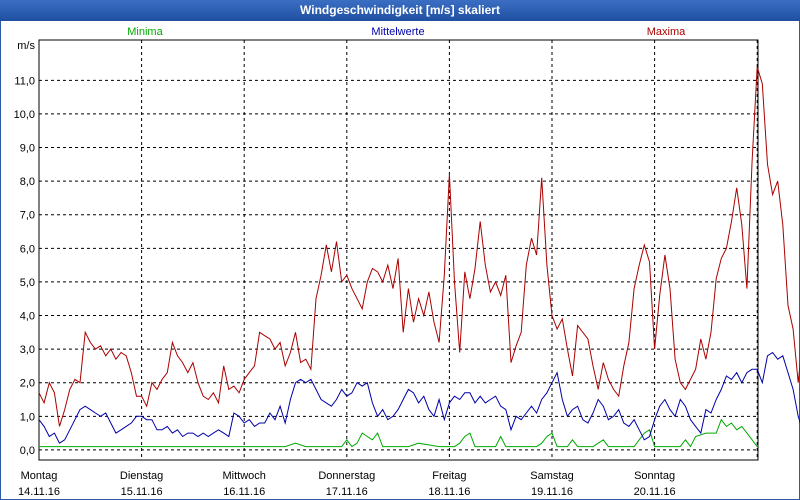 This screenshot has height=500, width=800. I want to click on legend-mittelwerte: Mittelwerte, so click(397, 32).